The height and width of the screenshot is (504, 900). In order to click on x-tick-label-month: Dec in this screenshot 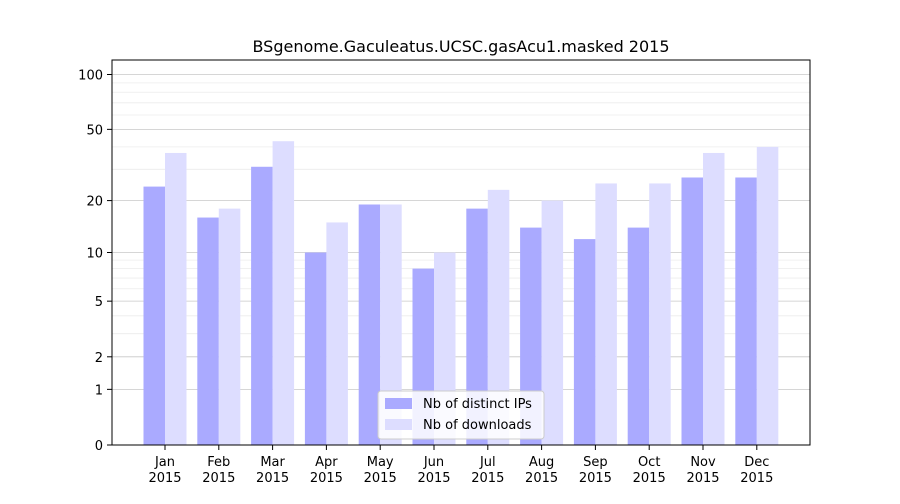, I will do `click(756, 462)`.